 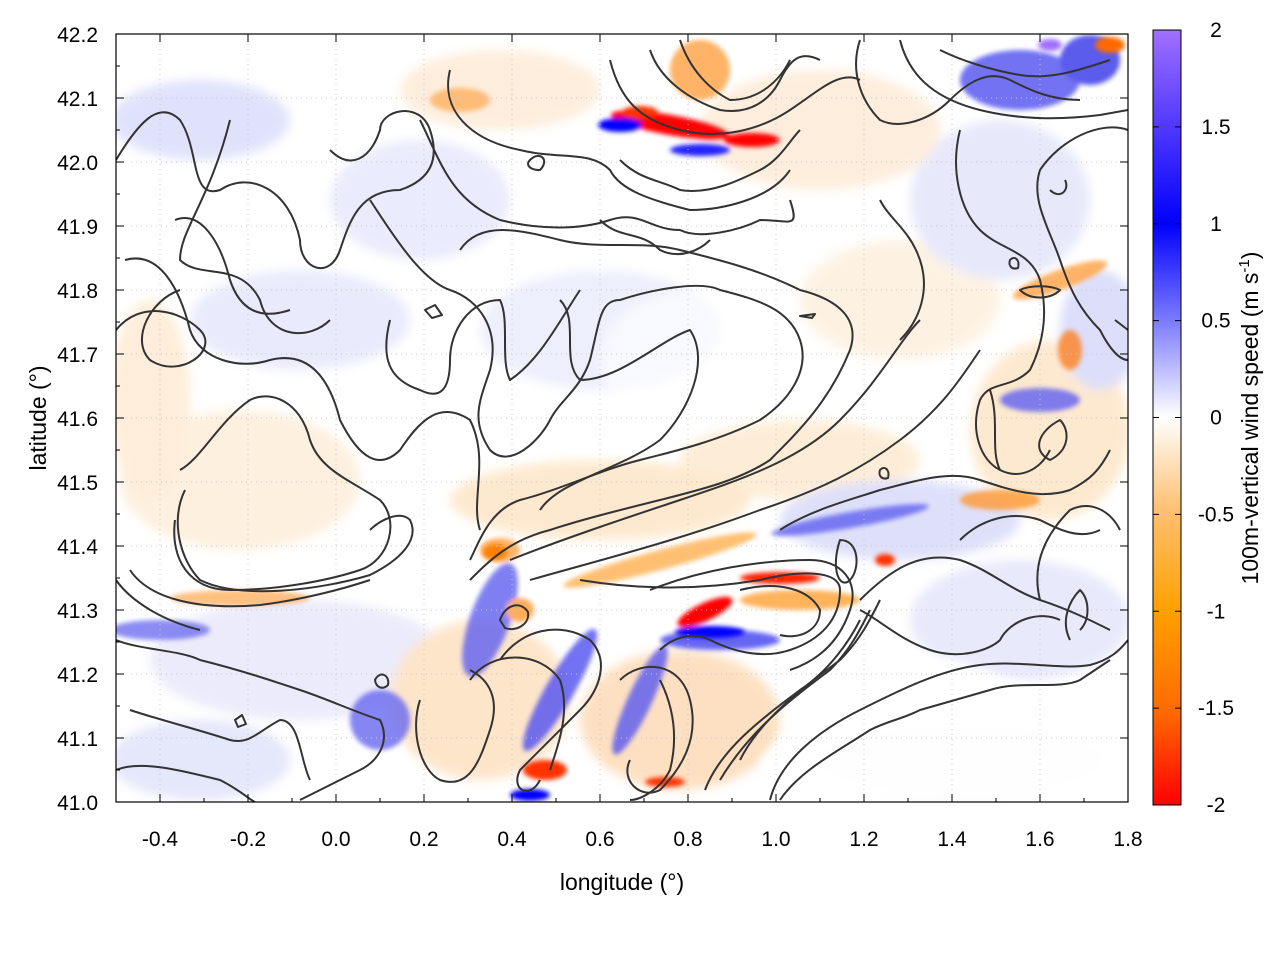 What do you see at coordinates (1250, 429) in the screenshot?
I see `colorbar-title-main: 100m-vertical wind speed (m s` at bounding box center [1250, 429].